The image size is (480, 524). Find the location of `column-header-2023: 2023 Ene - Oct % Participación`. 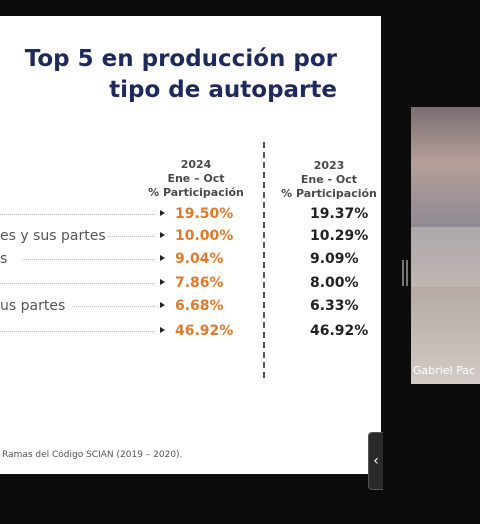

column-header-2023: 2023 Ene - Oct % Participación is located at coordinates (327, 180).